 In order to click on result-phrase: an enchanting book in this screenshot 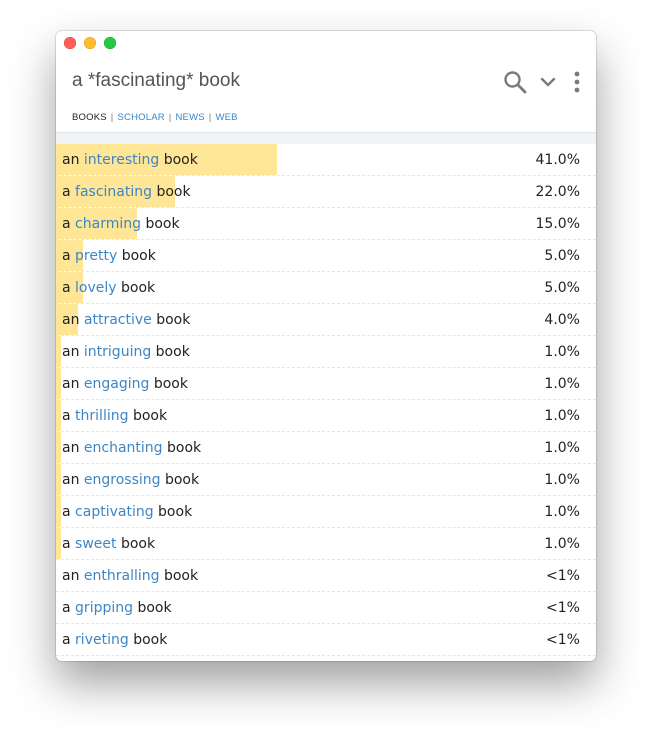, I will do `click(131, 448)`.